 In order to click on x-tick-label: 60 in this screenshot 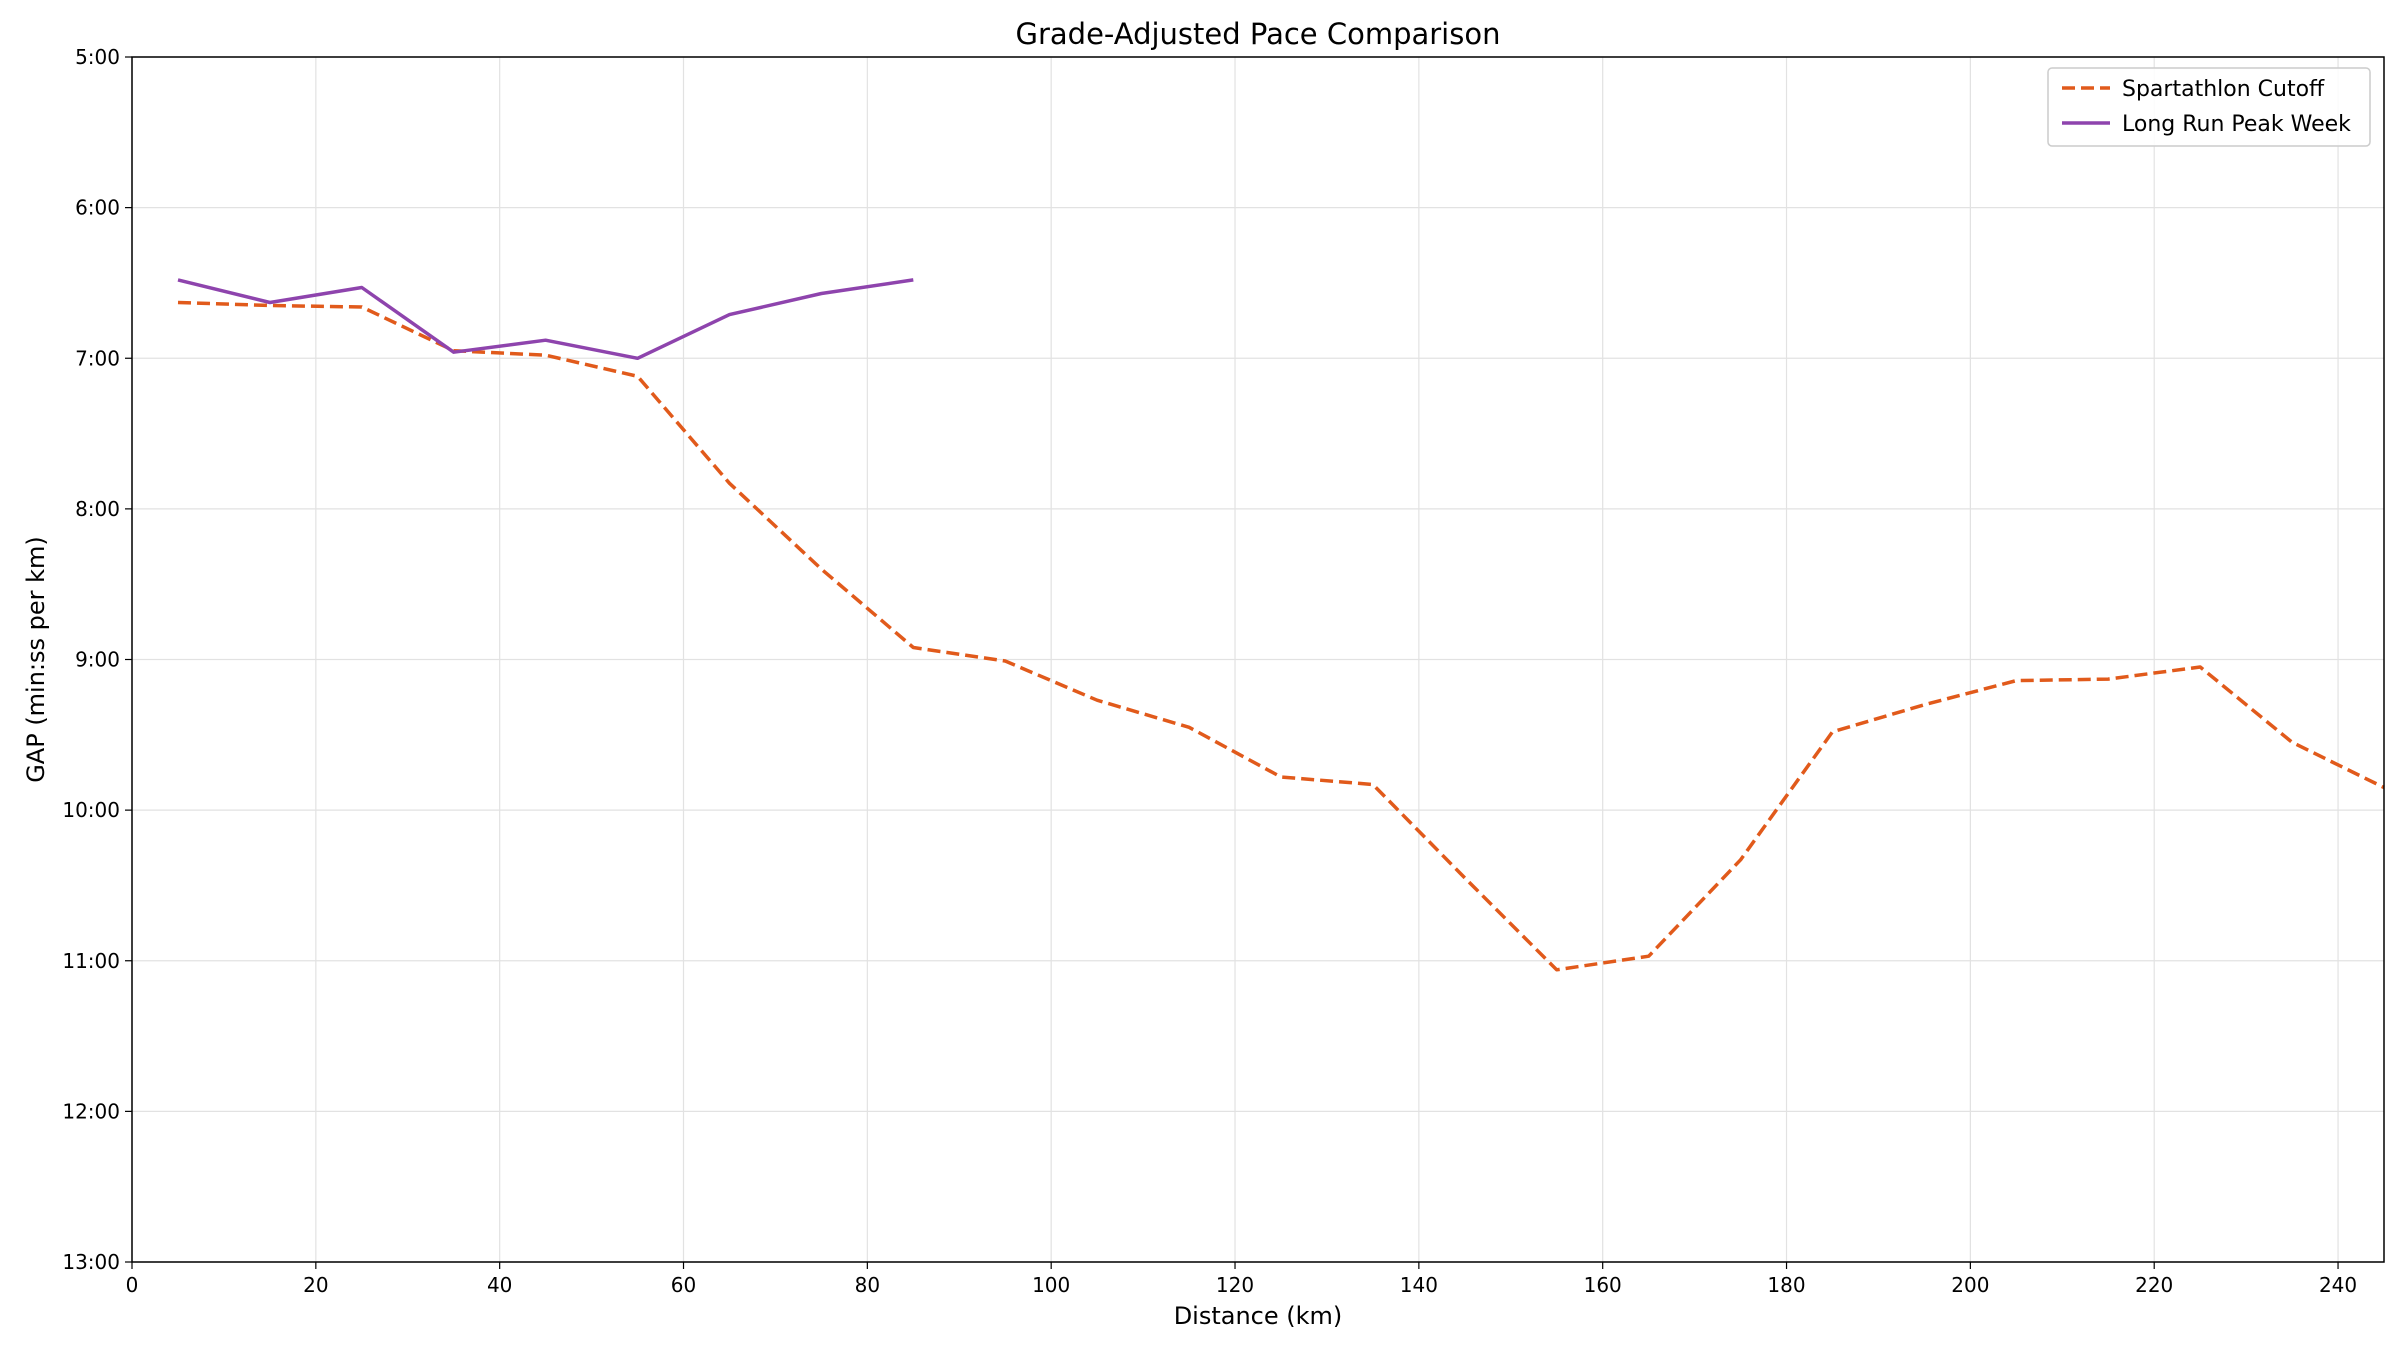, I will do `click(683, 1285)`.